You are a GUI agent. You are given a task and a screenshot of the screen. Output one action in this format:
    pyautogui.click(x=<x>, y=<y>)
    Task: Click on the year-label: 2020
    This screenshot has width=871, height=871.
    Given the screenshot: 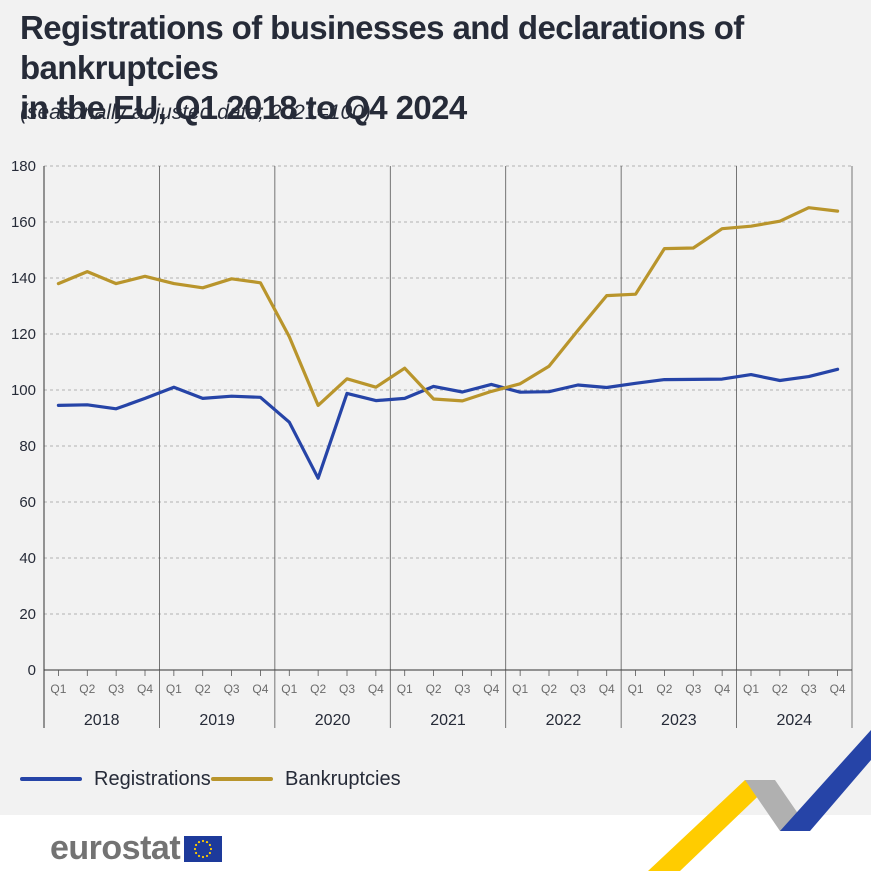 What is the action you would take?
    pyautogui.click(x=333, y=720)
    